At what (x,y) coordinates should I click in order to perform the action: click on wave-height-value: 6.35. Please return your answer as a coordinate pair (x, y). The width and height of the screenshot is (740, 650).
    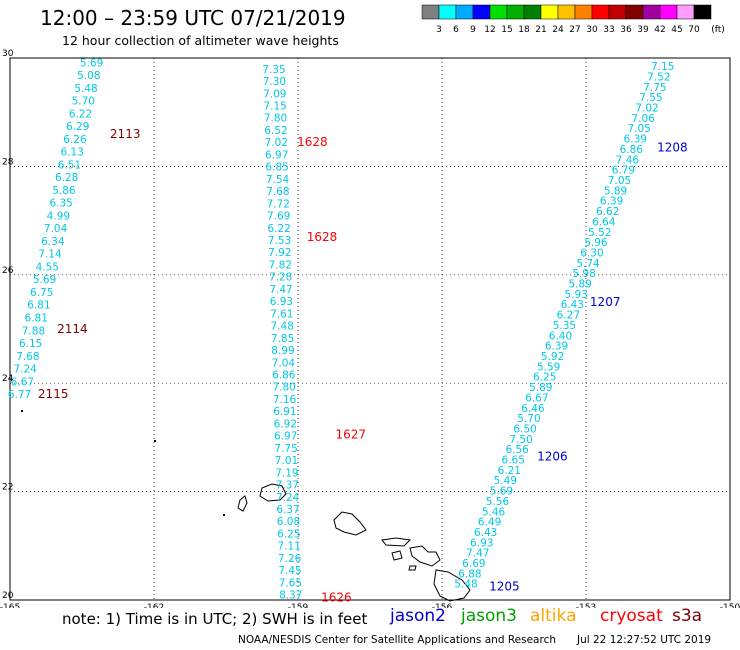
    Looking at the image, I should click on (60, 204).